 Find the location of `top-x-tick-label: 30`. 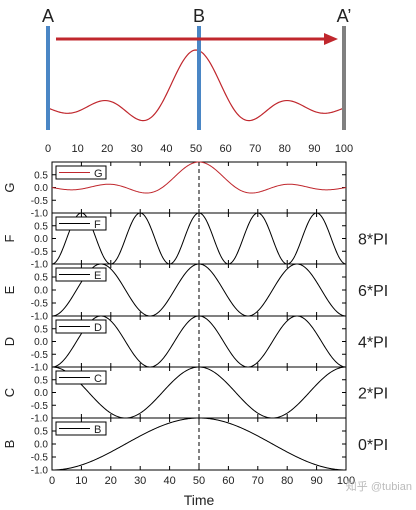

top-x-tick-label: 30 is located at coordinates (137, 149).